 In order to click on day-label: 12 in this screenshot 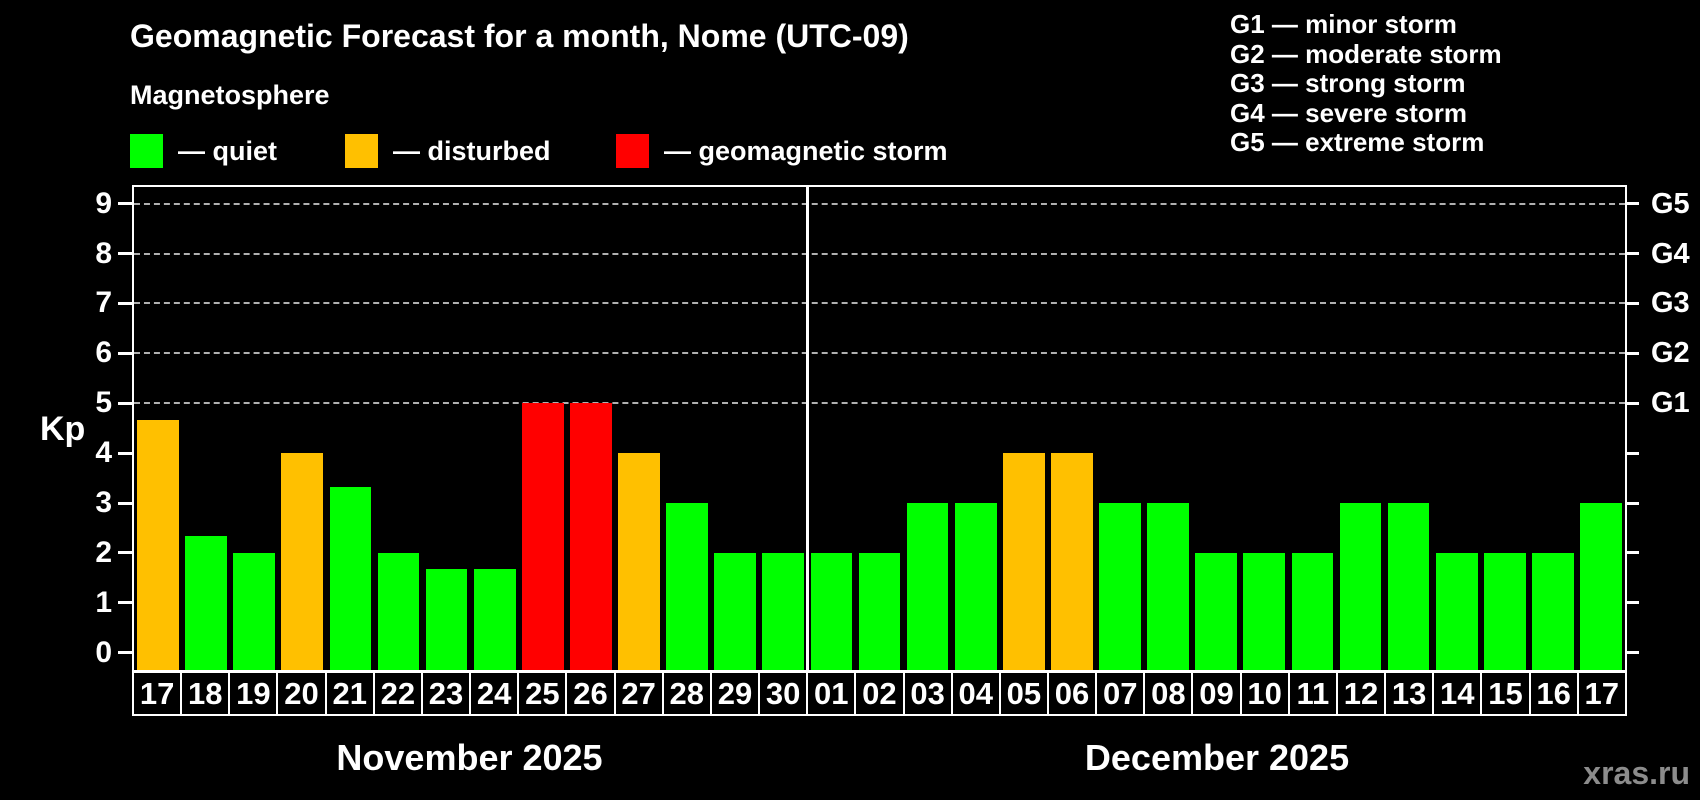, I will do `click(1361, 693)`.